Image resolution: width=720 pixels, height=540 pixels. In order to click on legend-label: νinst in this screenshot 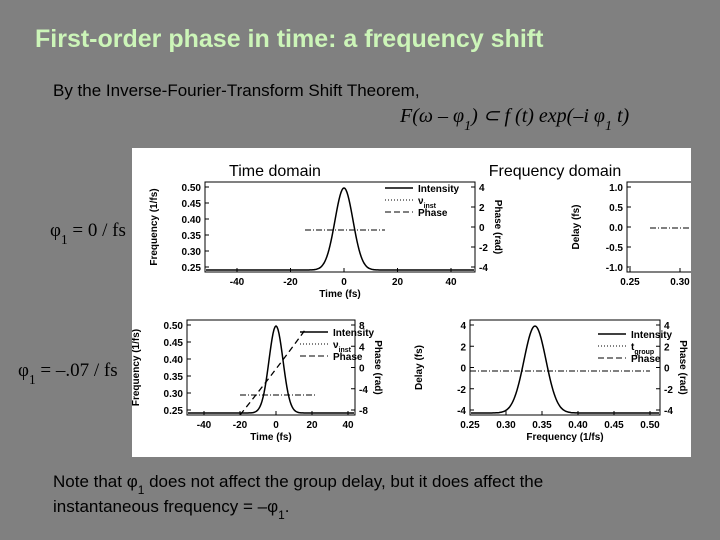, I will do `click(342, 347)`.